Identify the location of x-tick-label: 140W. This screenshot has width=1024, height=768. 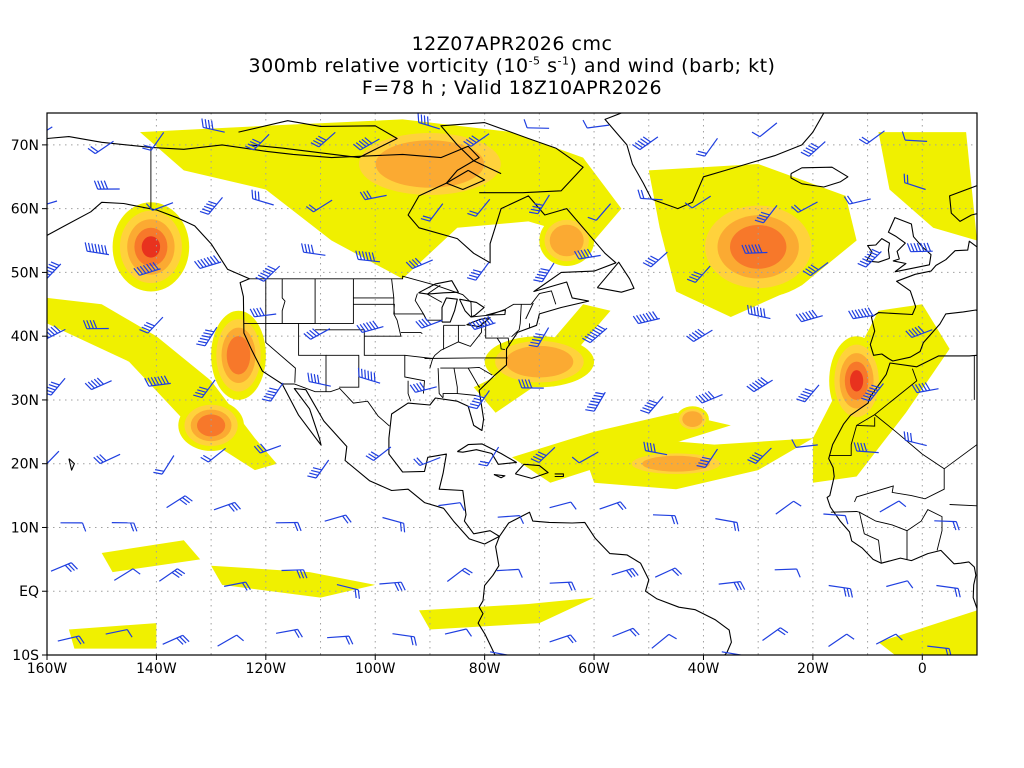
(156, 669).